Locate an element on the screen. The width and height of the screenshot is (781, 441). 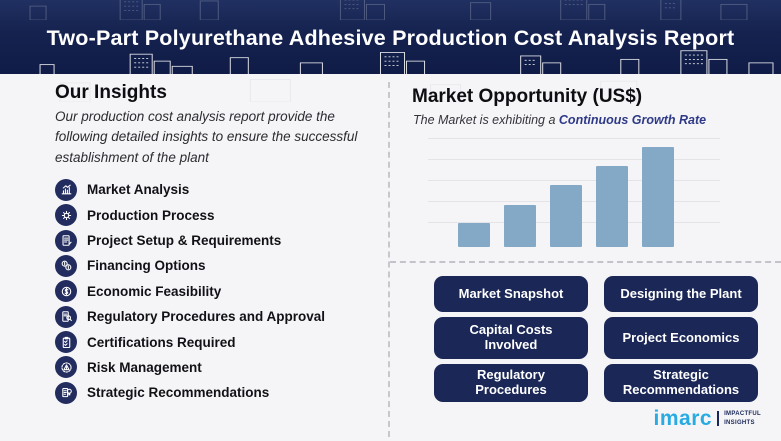
insight-label: Financing Options is located at coordinates (146, 266).